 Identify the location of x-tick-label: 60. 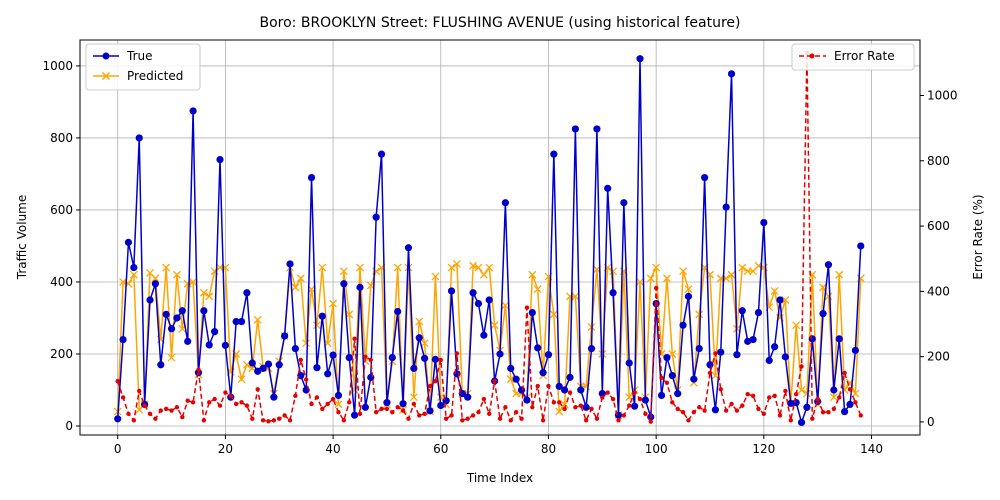
(440, 449).